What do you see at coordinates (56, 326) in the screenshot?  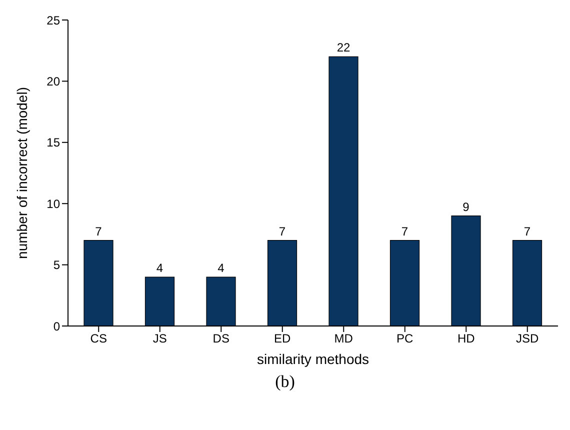 I see `y-tick-label: 0` at bounding box center [56, 326].